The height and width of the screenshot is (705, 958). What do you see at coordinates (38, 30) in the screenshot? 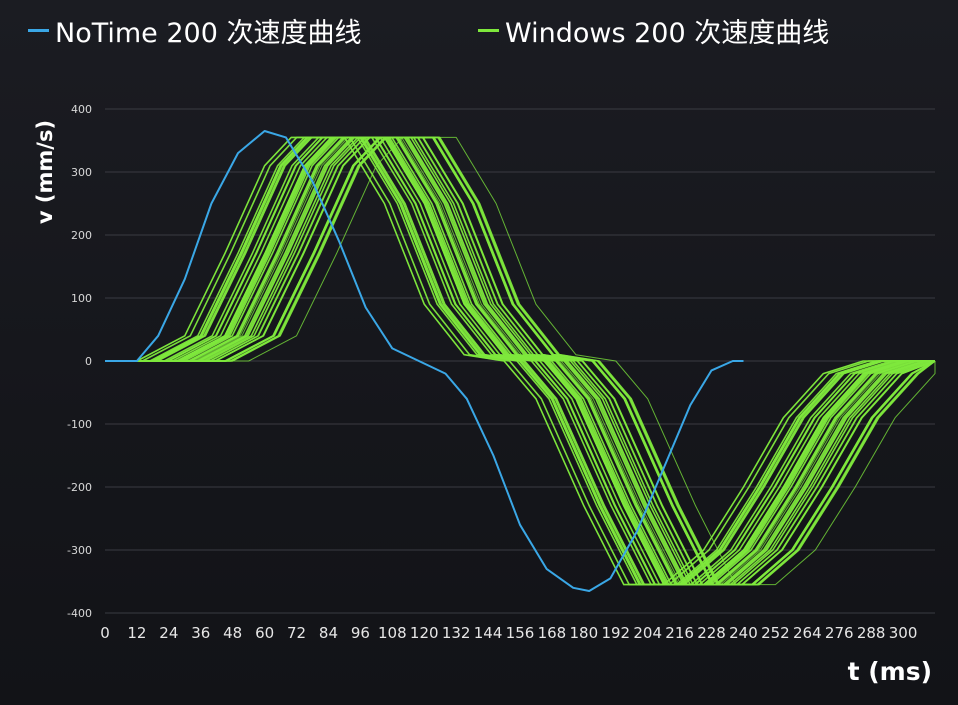
I see `legend-swatch-notime` at bounding box center [38, 30].